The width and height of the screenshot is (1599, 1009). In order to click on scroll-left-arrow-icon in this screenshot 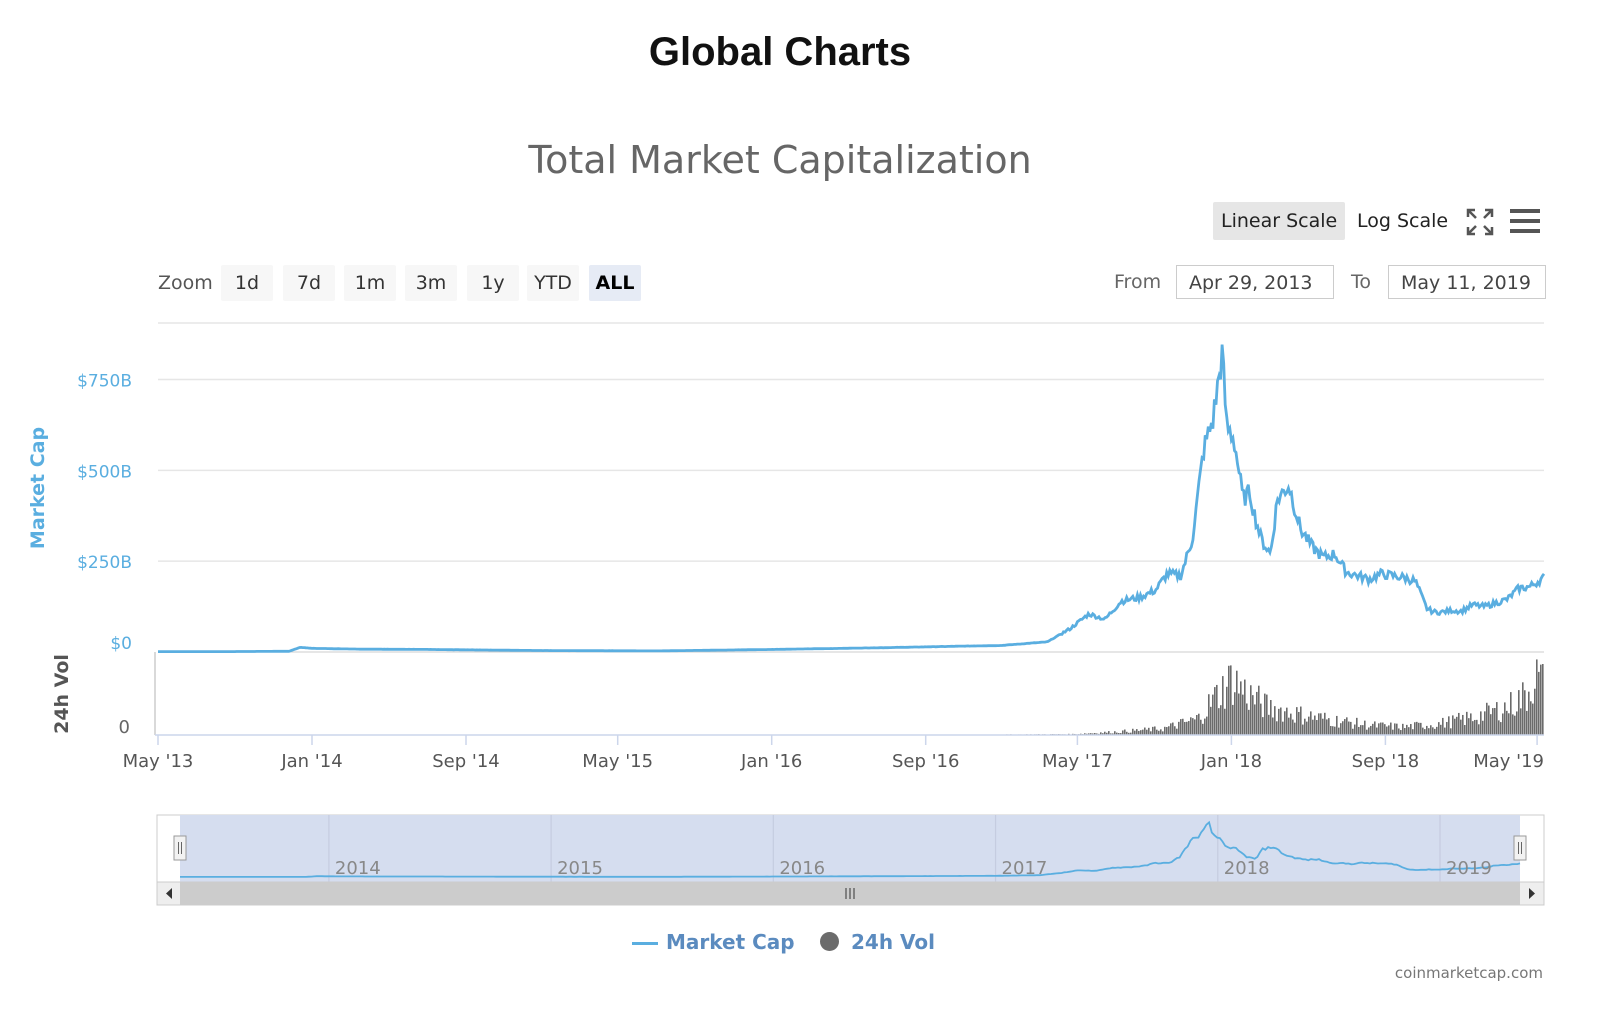, I will do `click(169, 893)`.